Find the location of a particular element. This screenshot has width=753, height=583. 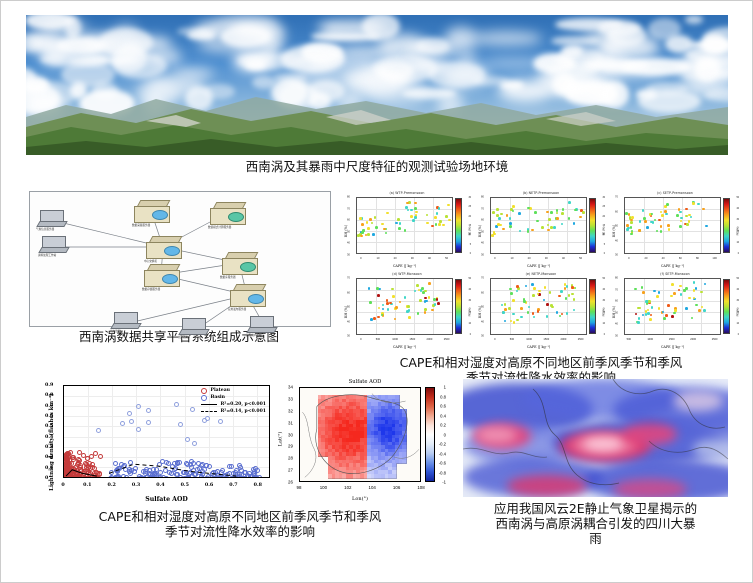

scatter-ytick: 80 is located at coordinates (616, 278).